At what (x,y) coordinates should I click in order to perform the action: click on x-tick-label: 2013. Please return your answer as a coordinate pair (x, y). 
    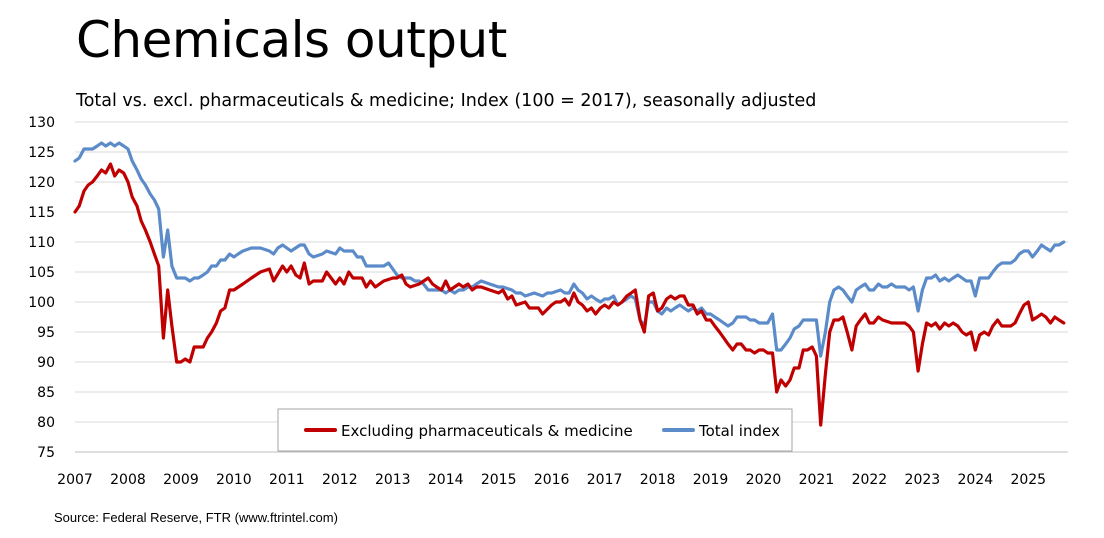
    Looking at the image, I should click on (393, 480).